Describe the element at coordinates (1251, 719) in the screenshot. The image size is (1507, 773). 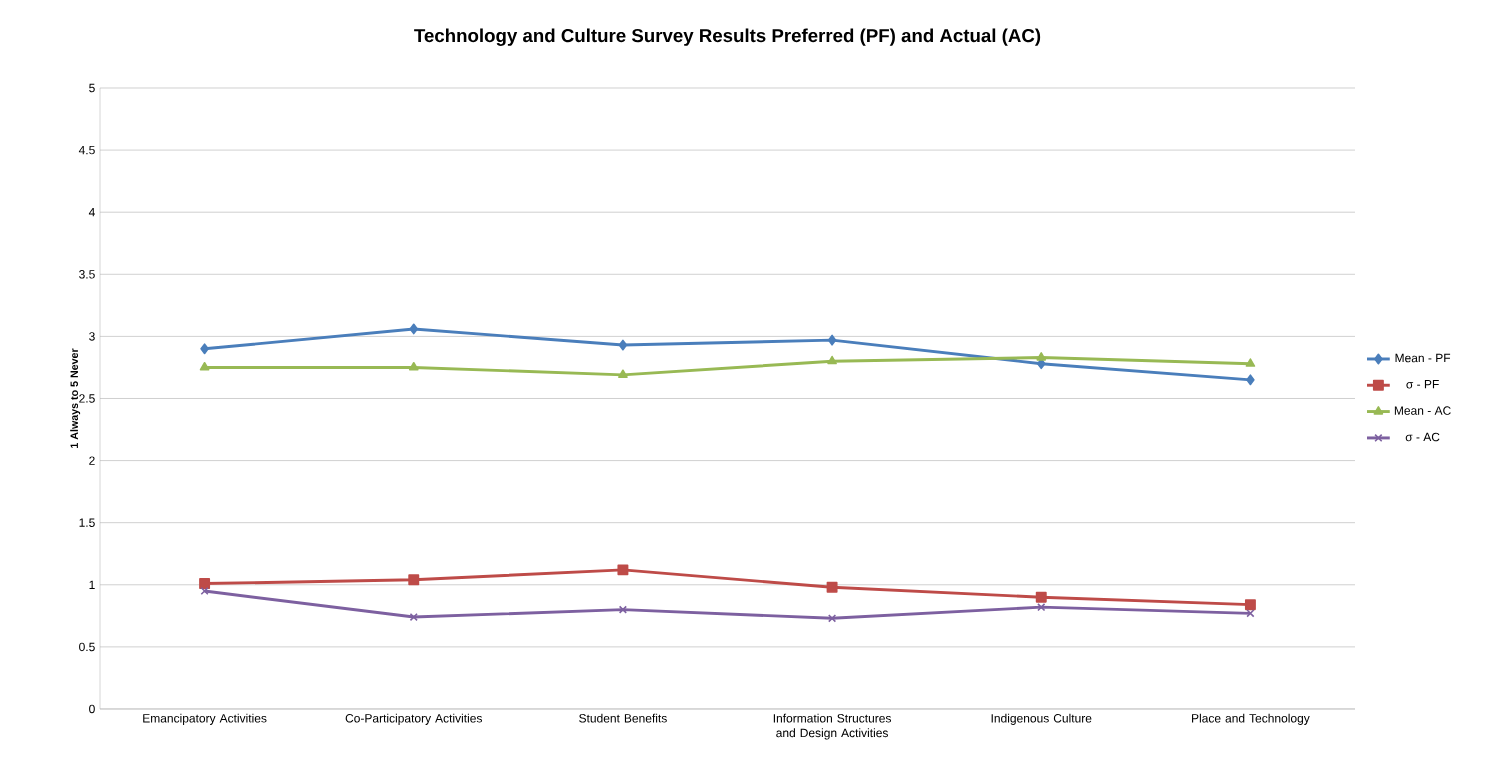
I see `x-tick-label: Place and Technology` at that location.